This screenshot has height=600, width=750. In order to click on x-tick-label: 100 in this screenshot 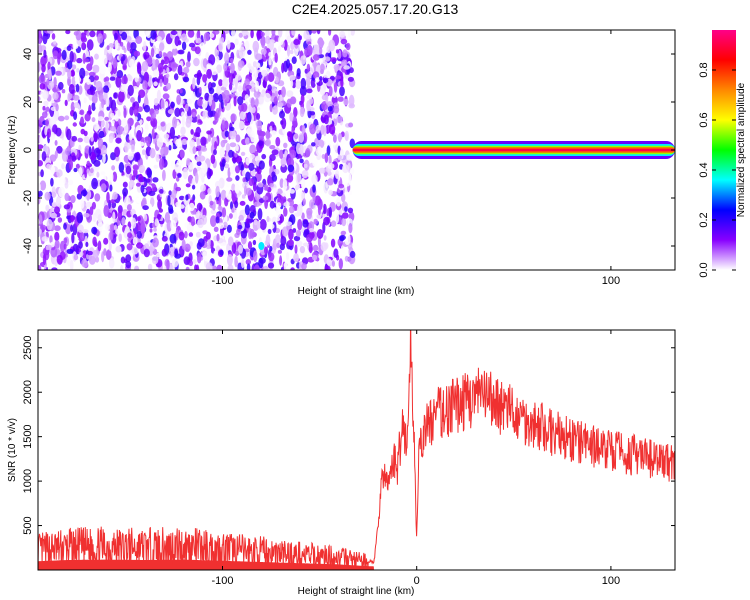, I will do `click(611, 281)`.